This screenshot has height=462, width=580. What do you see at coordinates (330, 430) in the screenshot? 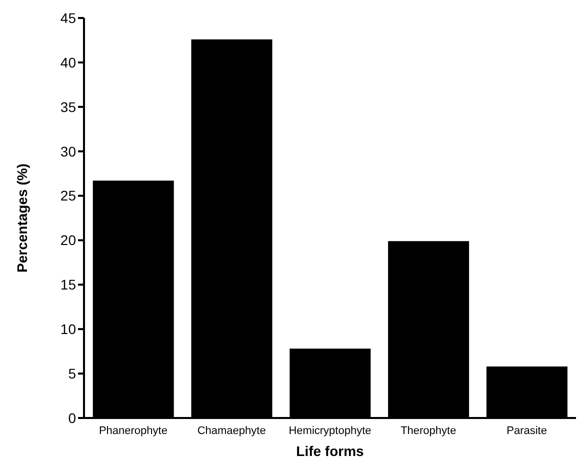
I see `x-tick-label: Hemicryptophyte` at bounding box center [330, 430].